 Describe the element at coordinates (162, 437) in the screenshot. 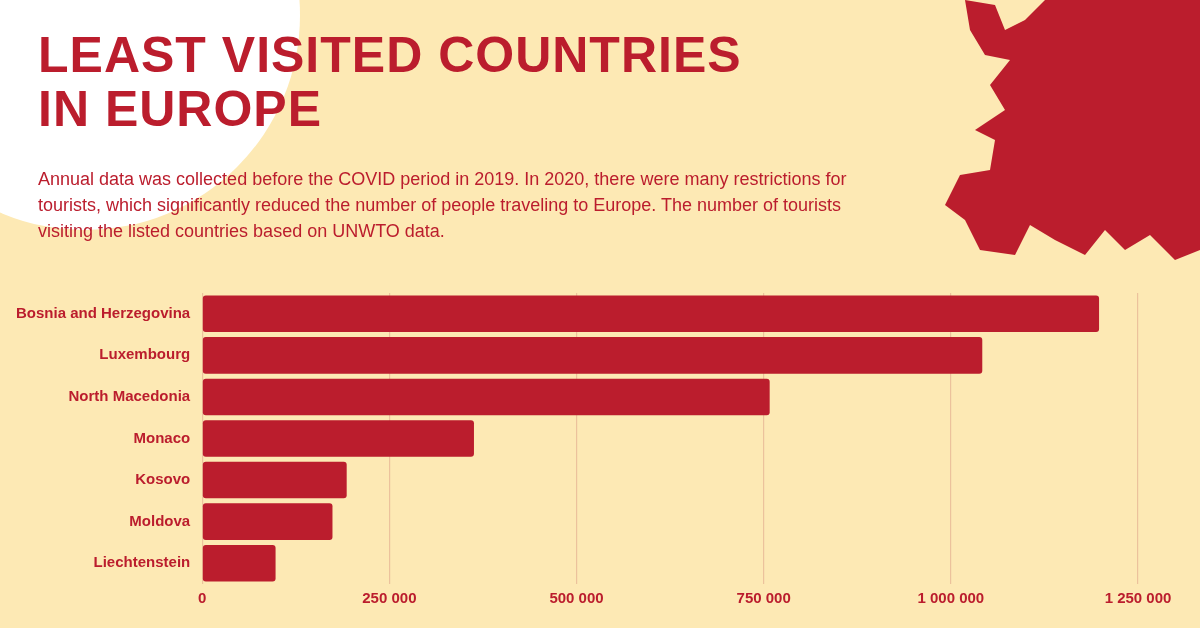

I see `y-tick-label: Monaco` at that location.